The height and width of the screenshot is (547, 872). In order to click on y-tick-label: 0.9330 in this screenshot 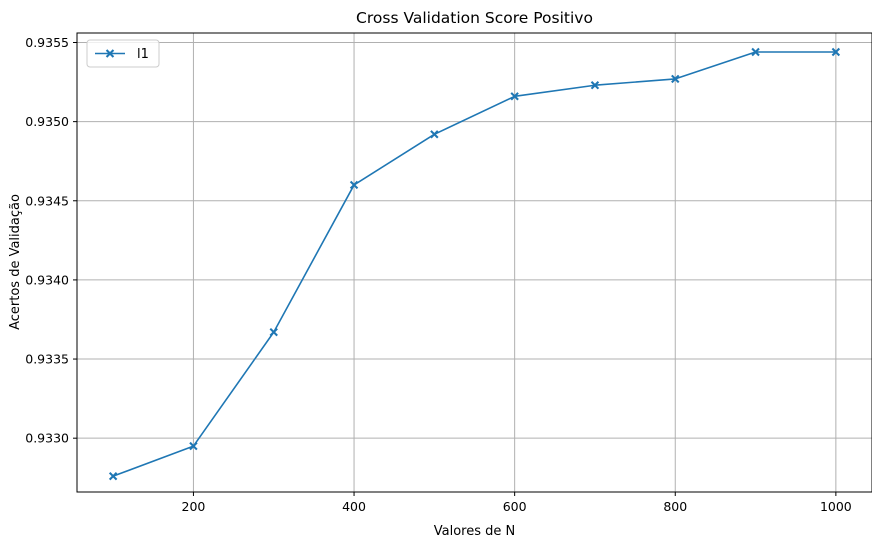, I will do `click(47, 438)`.